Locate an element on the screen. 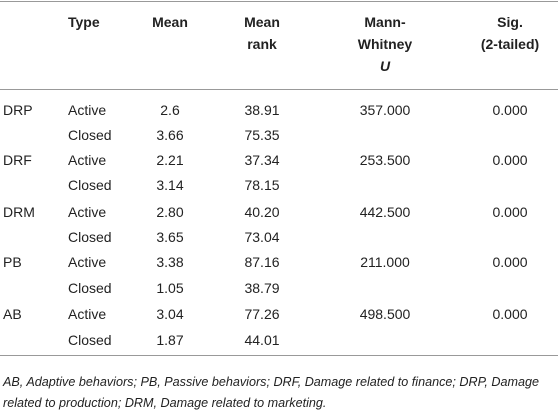 The image size is (558, 415). cell-u: 357.000 is located at coordinates (385, 110).